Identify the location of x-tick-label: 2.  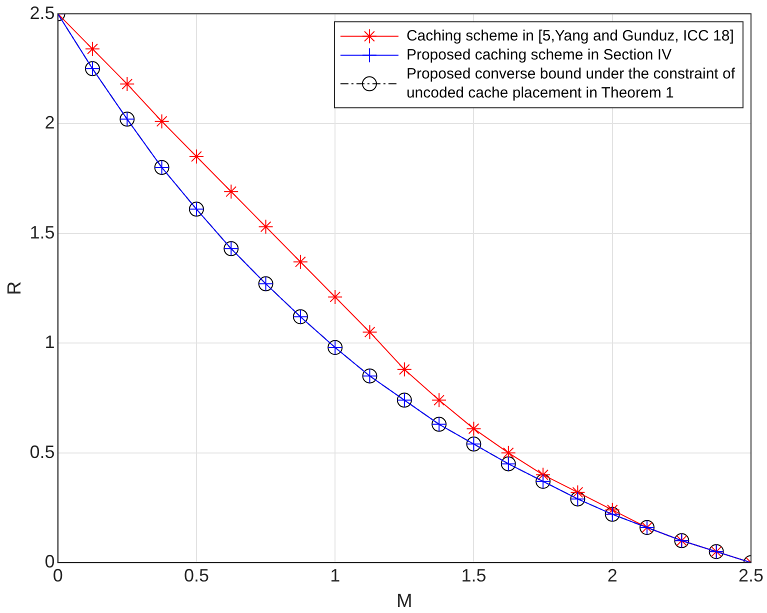
(612, 575).